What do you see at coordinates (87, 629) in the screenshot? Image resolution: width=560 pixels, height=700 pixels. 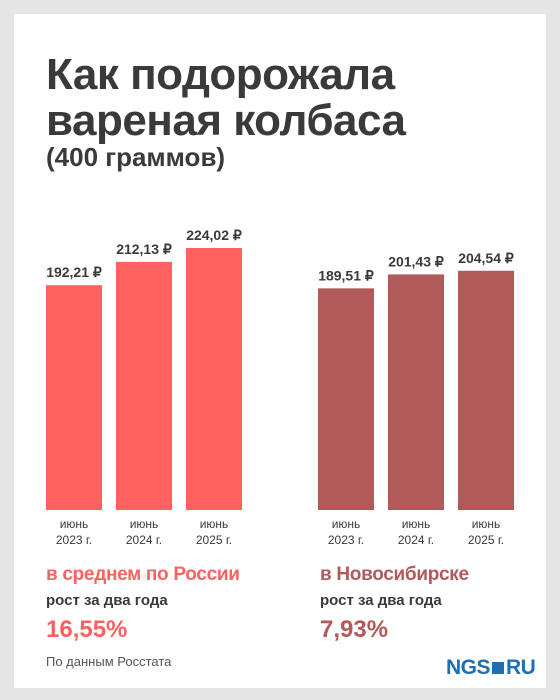 I see `summary-russia-pct: 16,55%` at bounding box center [87, 629].